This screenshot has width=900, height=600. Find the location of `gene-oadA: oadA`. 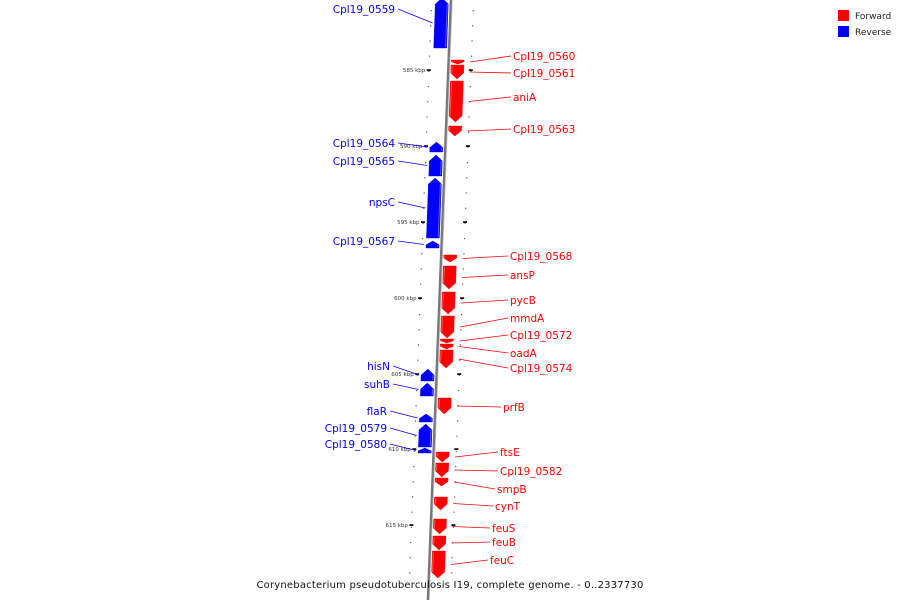

gene-oadA: oadA is located at coordinates (488, 351).